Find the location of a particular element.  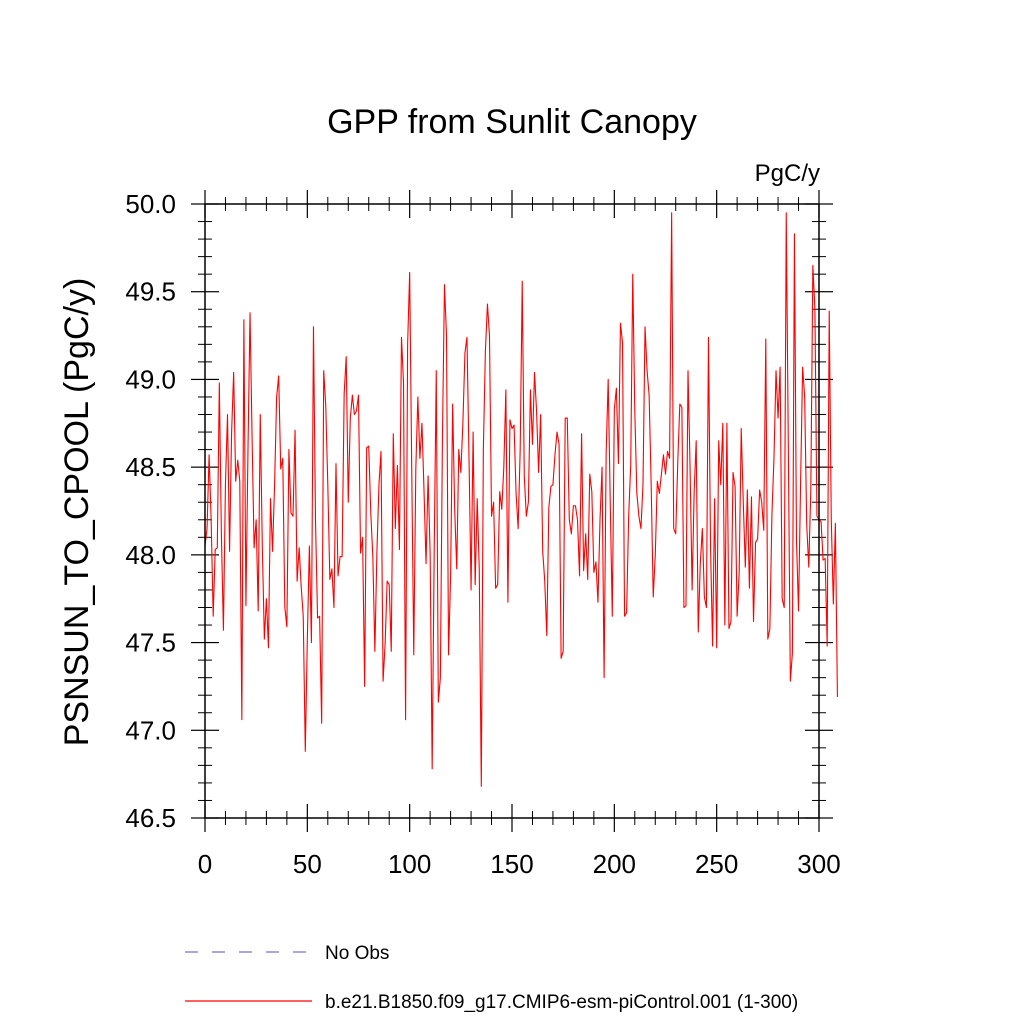

y-tick-label: 47.5 is located at coordinates (150, 643).